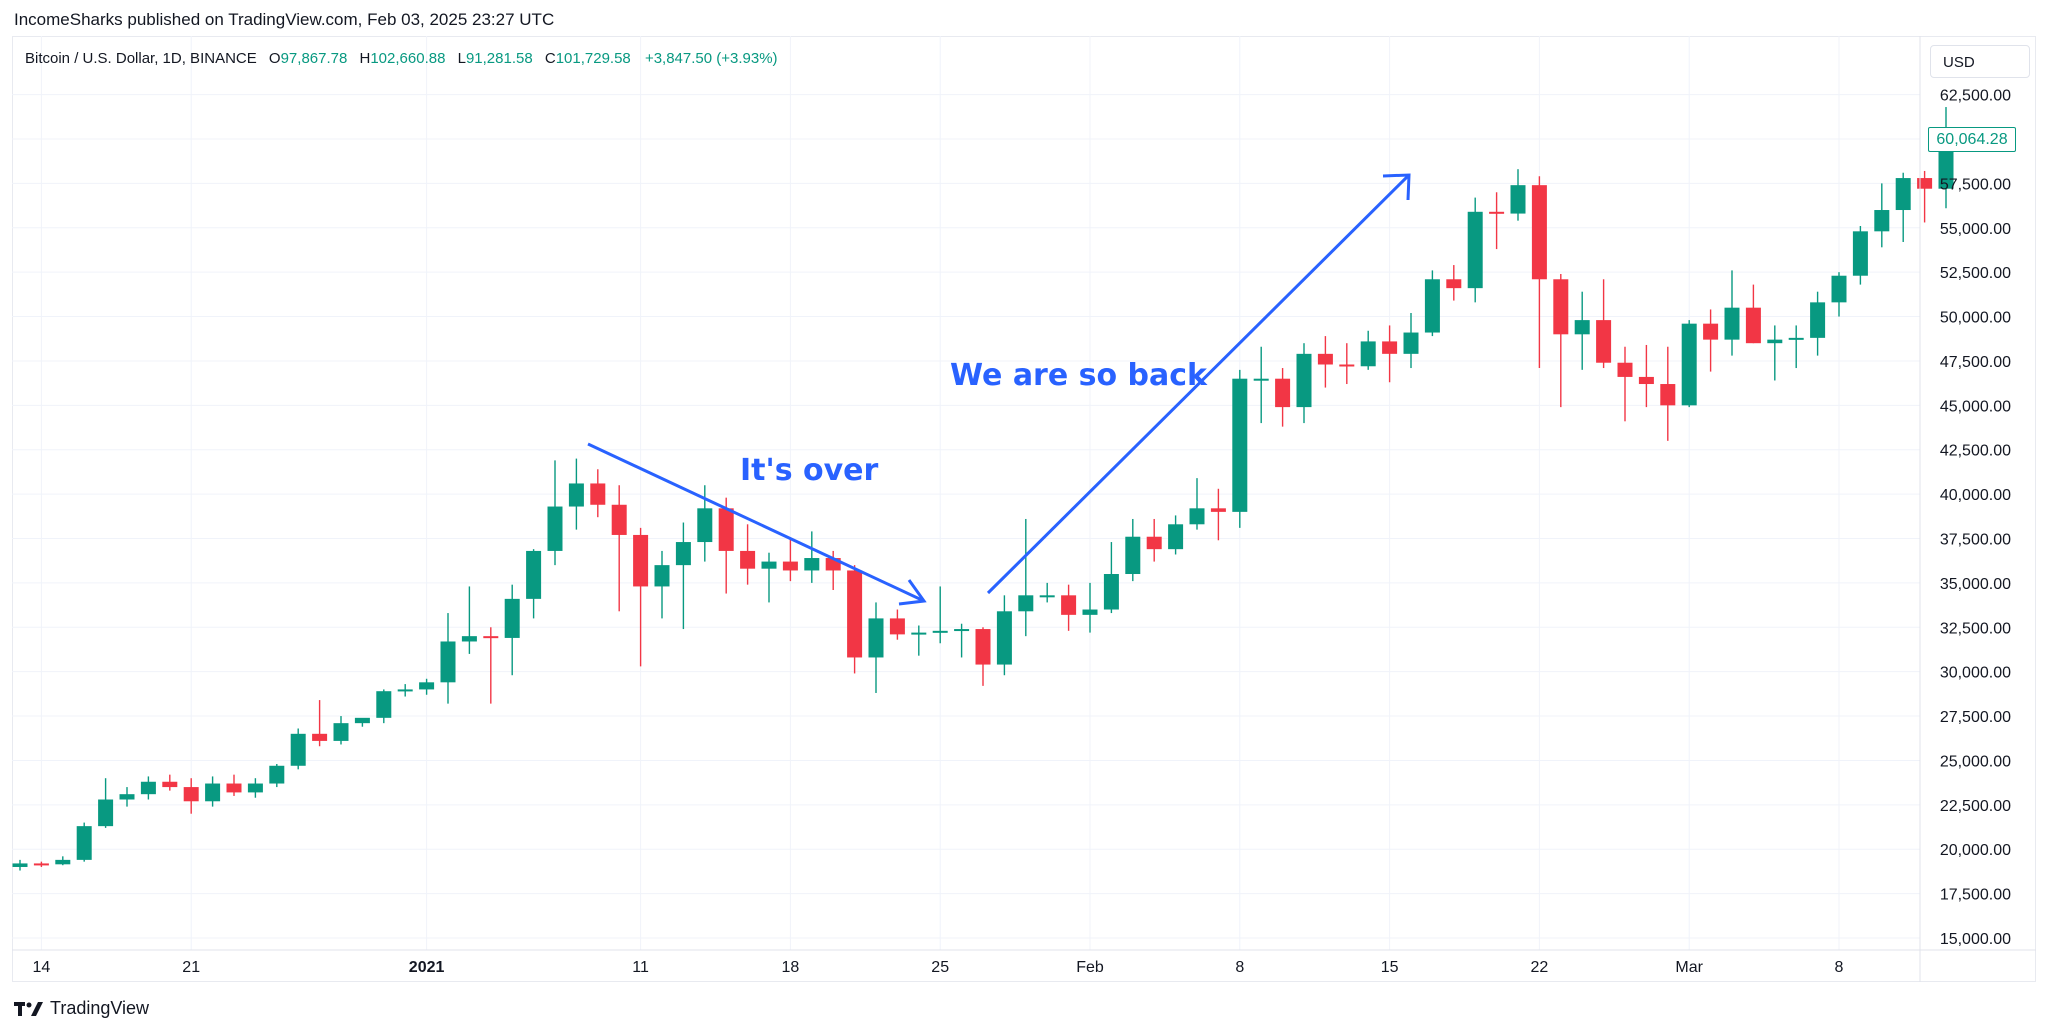 The image size is (2048, 1035). Describe the element at coordinates (81, 1008) in the screenshot. I see `tradingview-logo: TradingView` at that location.